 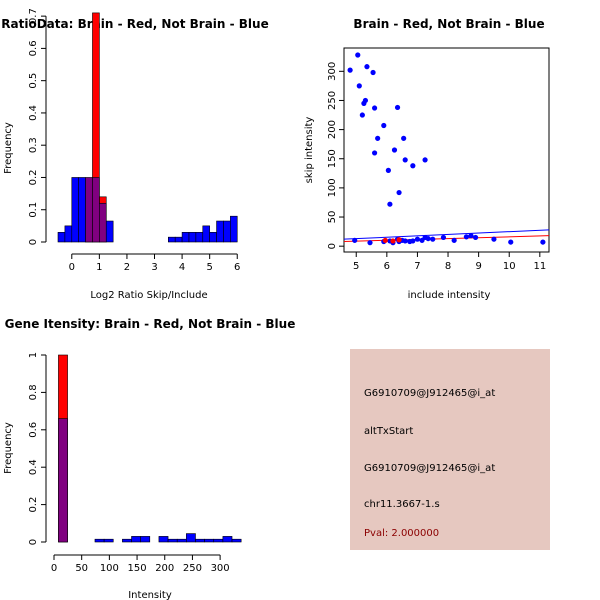 What do you see at coordinates (309, 150) in the screenshot?
I see `intensity-scatter-ylabel: skip intensity` at bounding box center [309, 150].